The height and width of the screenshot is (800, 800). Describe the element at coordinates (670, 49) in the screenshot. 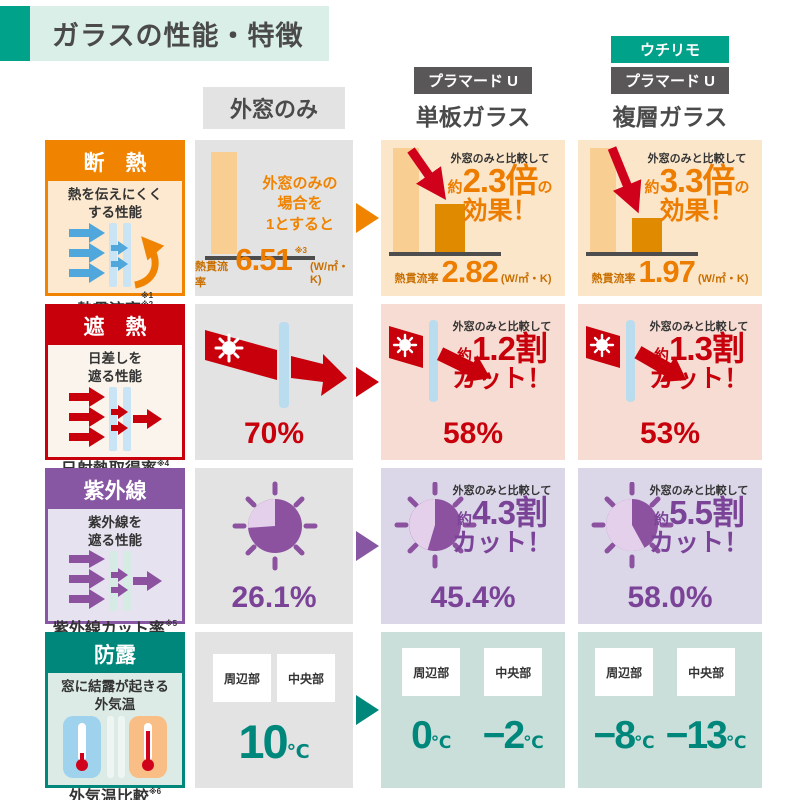

I see `uchirimo-badge: ウチリモ` at that location.